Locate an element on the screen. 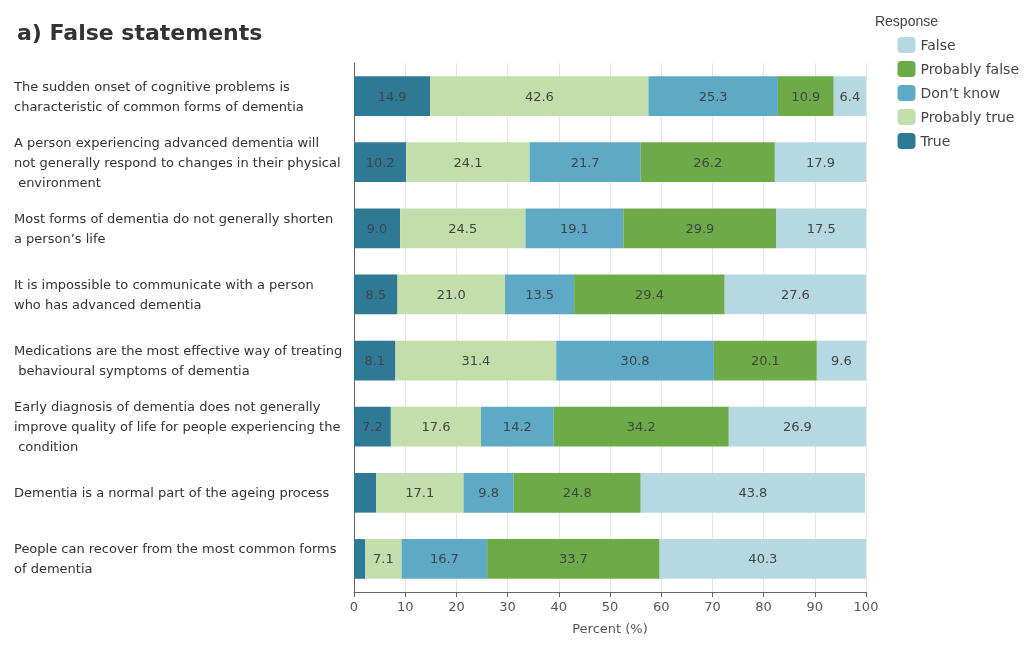  data-label: 42.6 is located at coordinates (539, 96).